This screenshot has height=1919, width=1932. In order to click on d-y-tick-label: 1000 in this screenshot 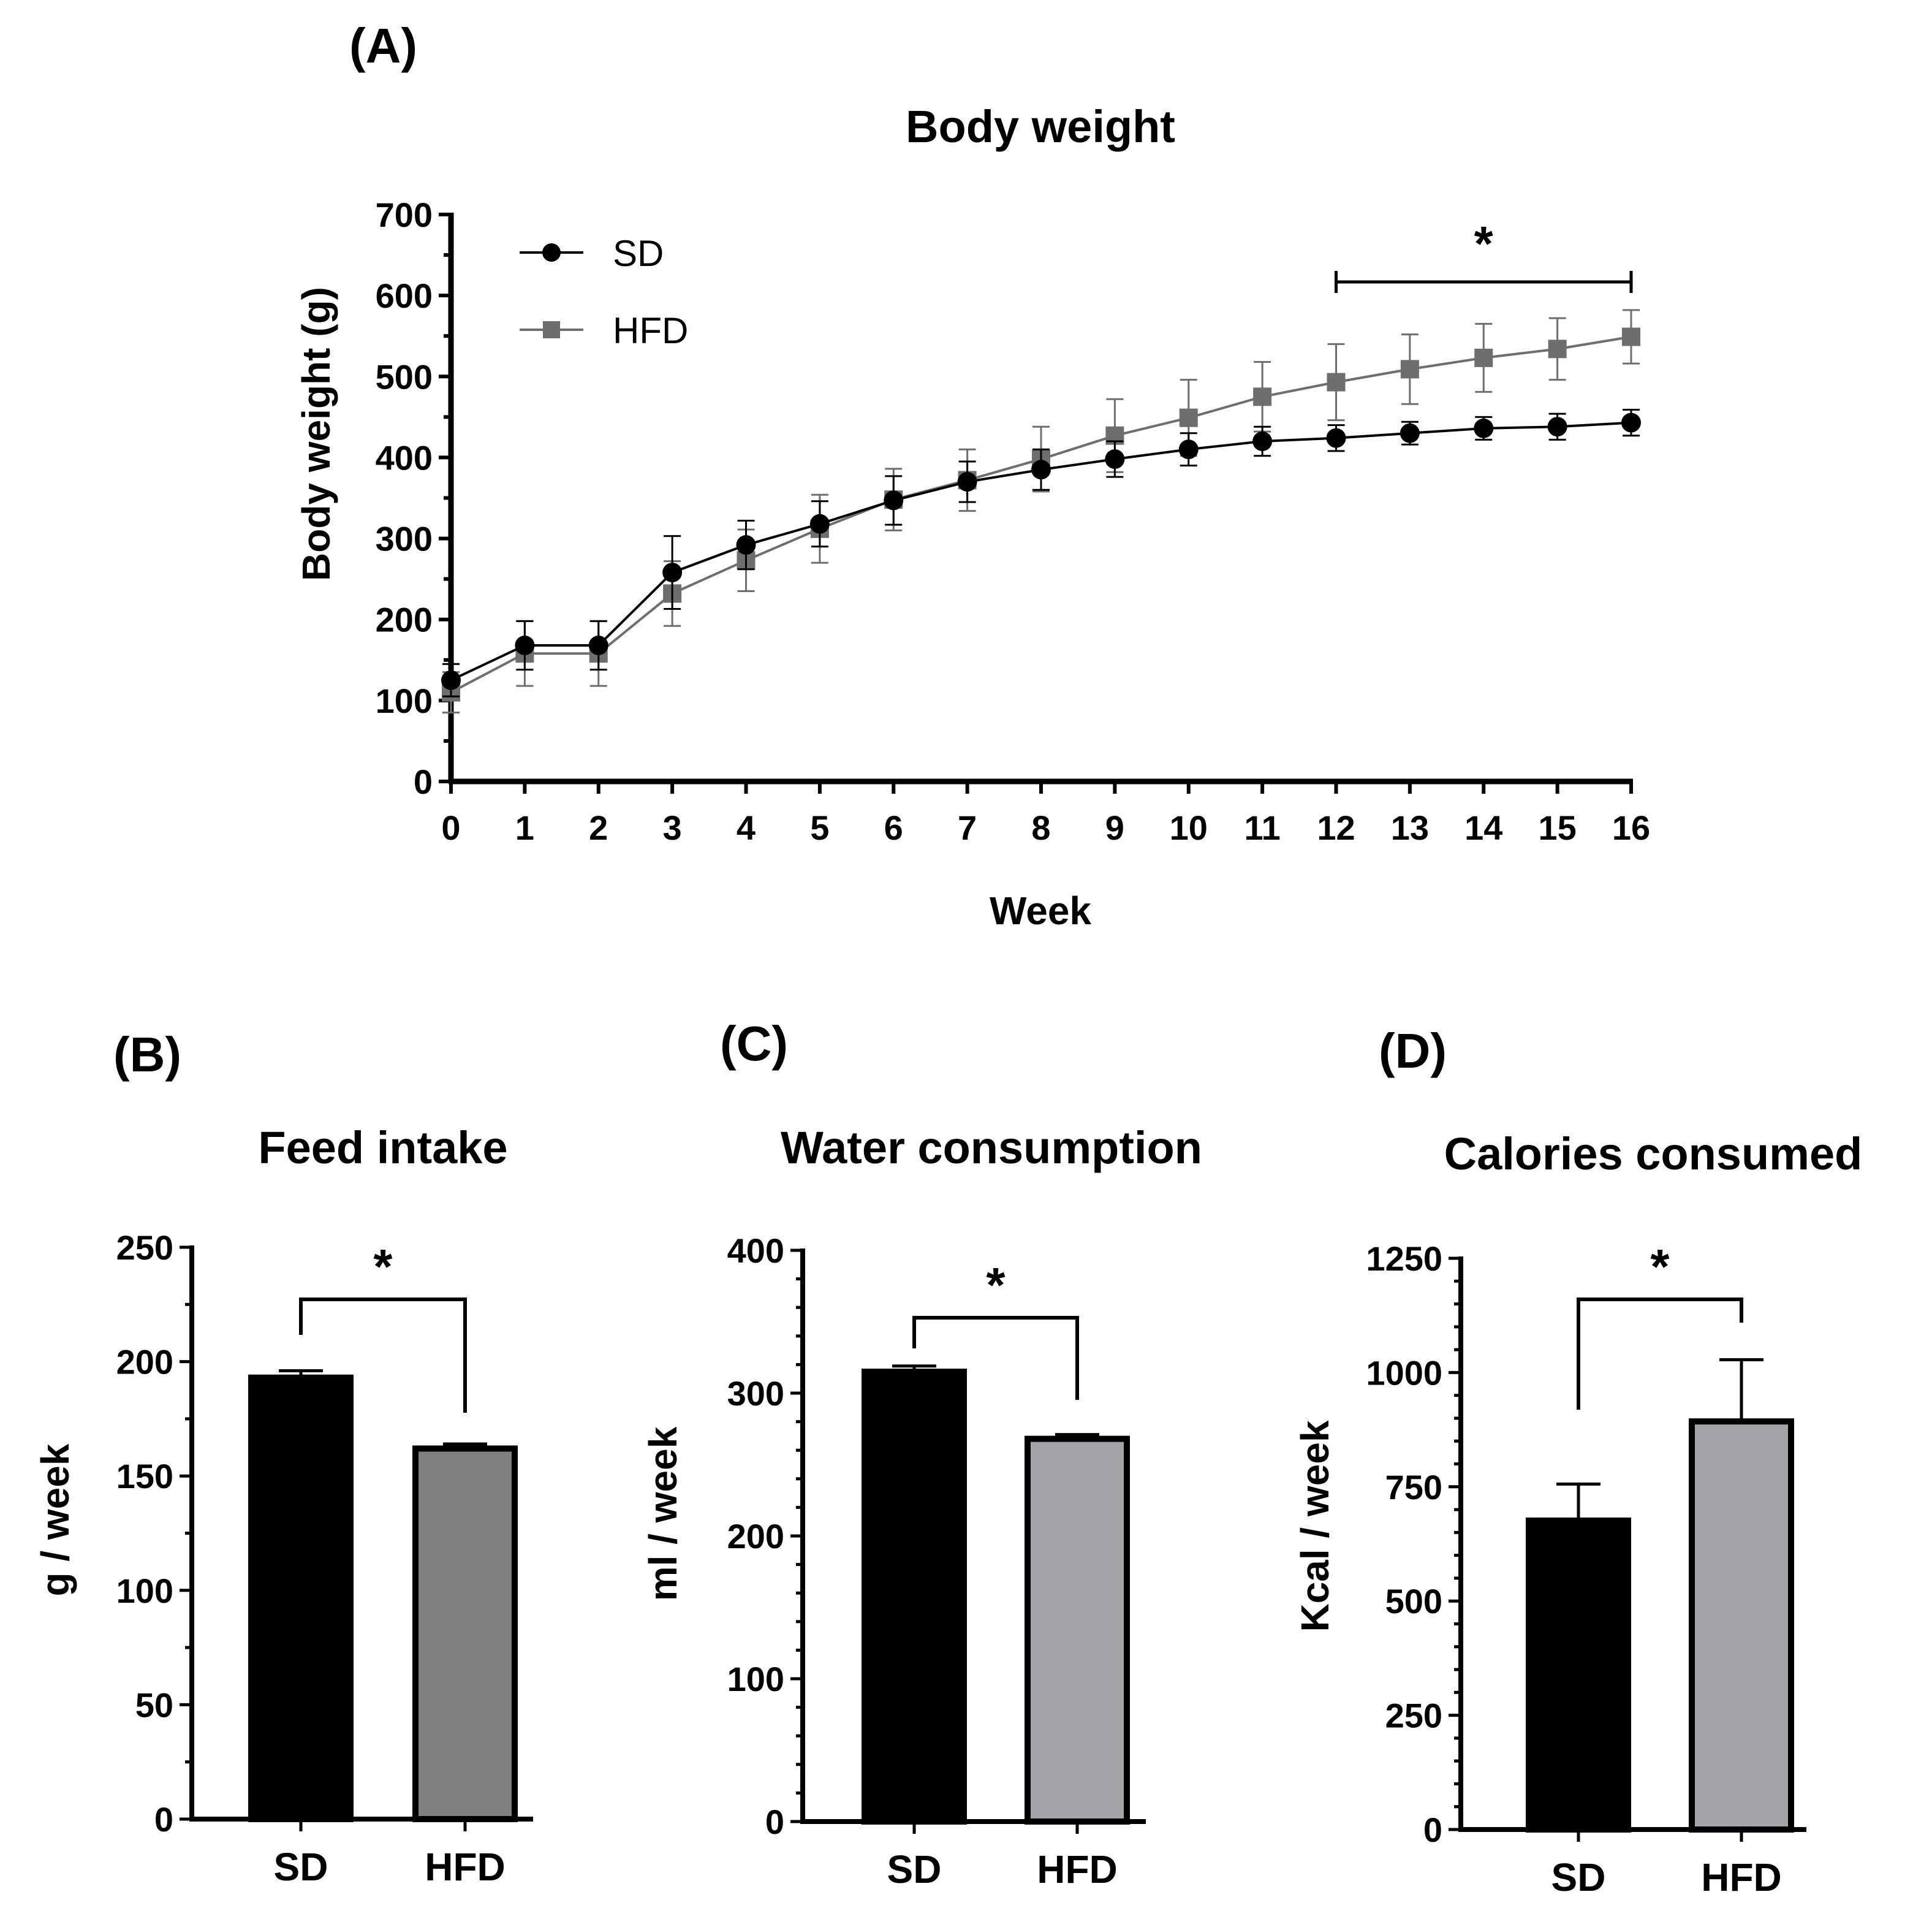, I will do `click(1404, 1372)`.